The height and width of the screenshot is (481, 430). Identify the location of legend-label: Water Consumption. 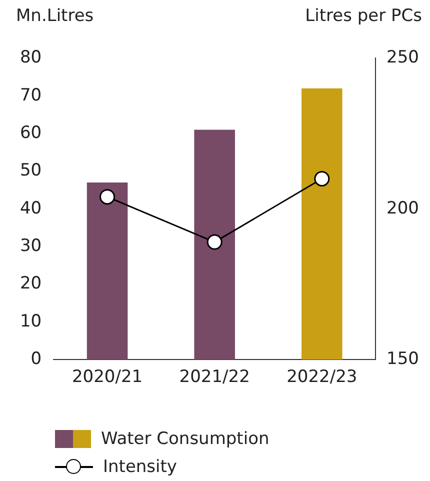
(185, 439).